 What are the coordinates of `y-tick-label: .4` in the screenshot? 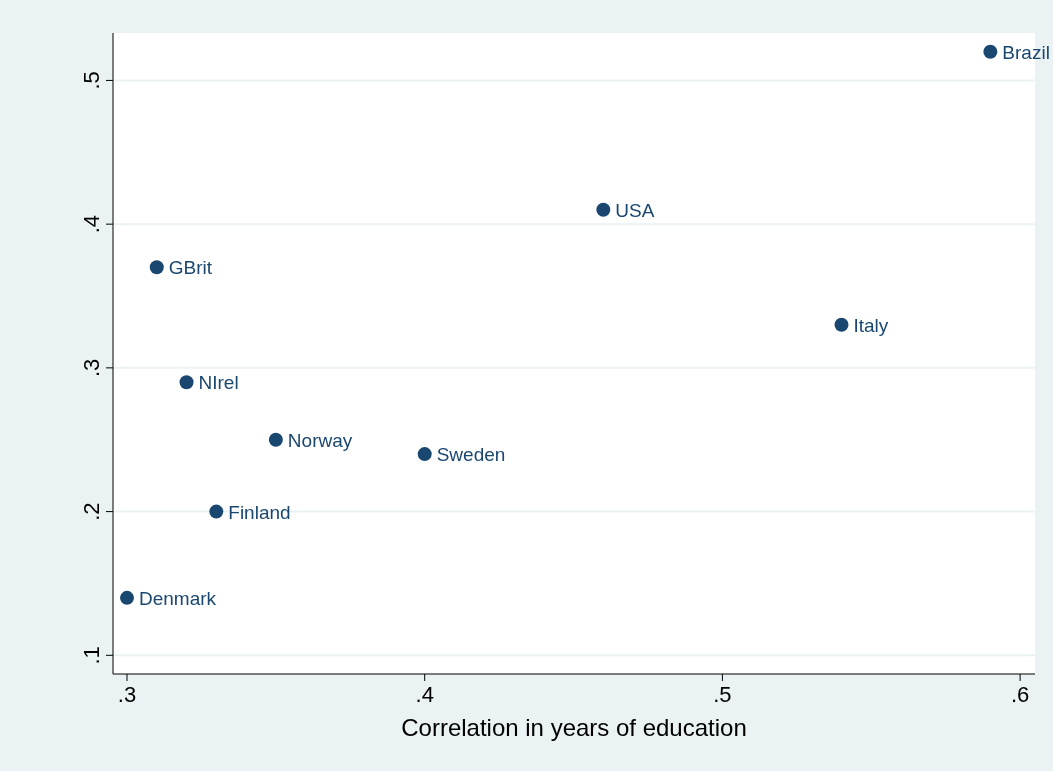 It's located at (91, 224).